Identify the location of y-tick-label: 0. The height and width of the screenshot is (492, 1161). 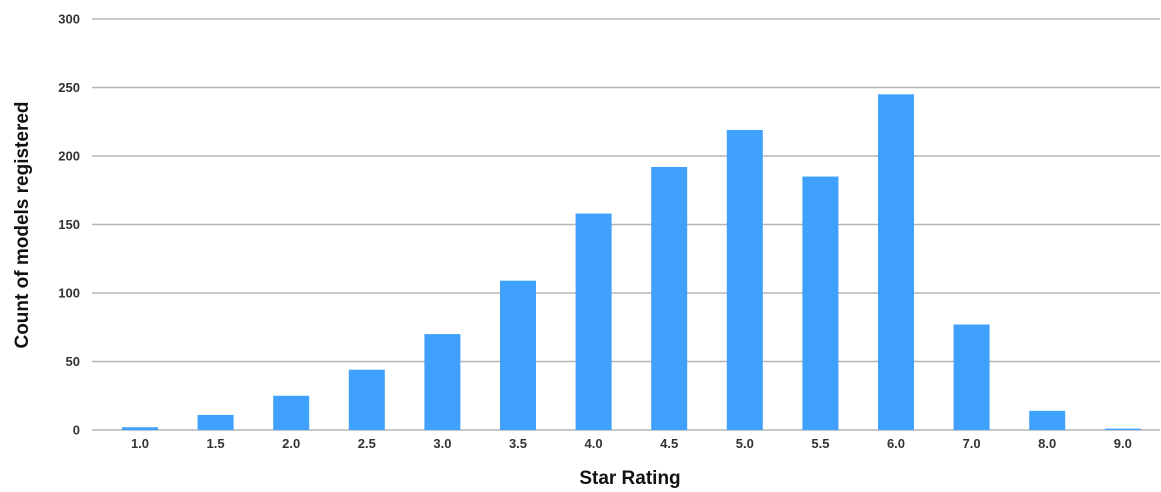
(76, 430).